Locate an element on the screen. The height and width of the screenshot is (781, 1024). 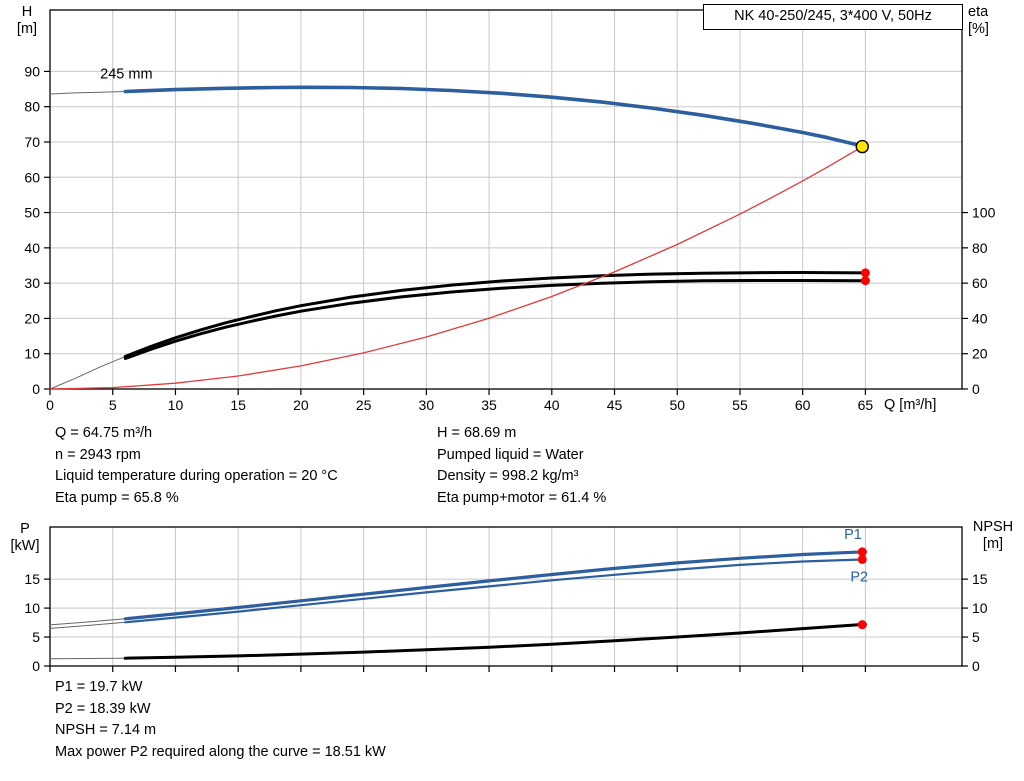
info-line-eta-pump: Eta pump = 65.8 % is located at coordinates (117, 497).